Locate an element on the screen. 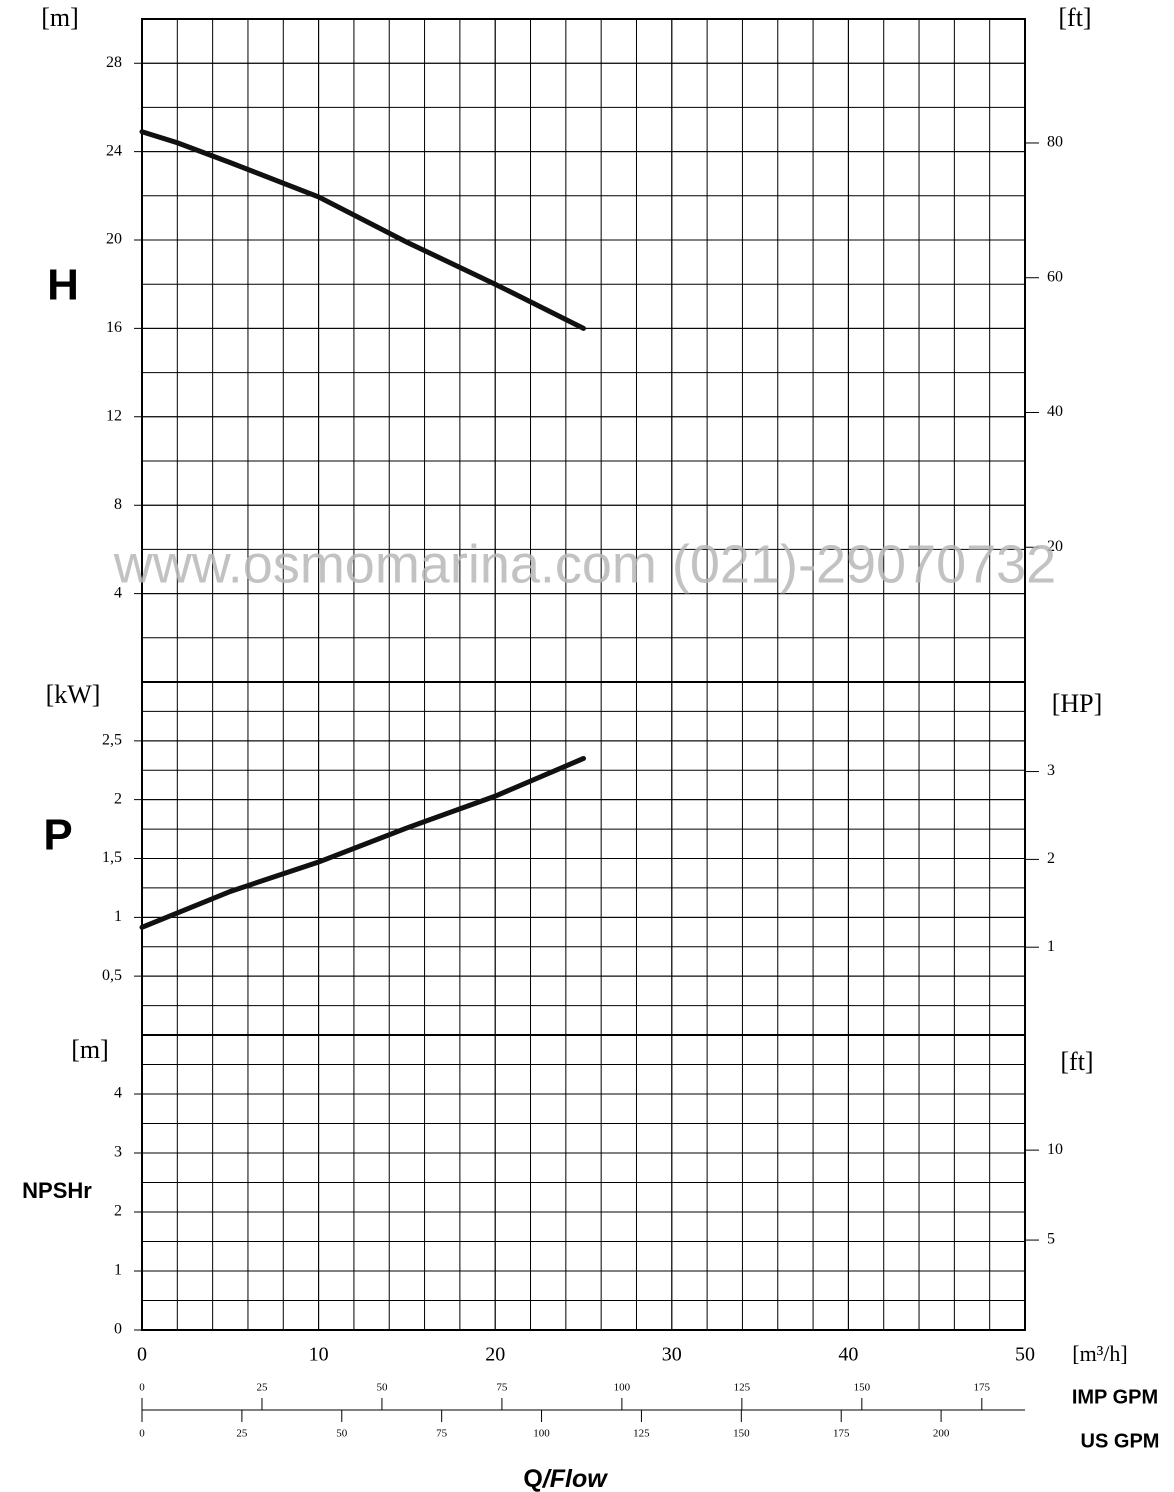 The width and height of the screenshot is (1174, 1492). y2-tick-label: 20 is located at coordinates (1055, 546).